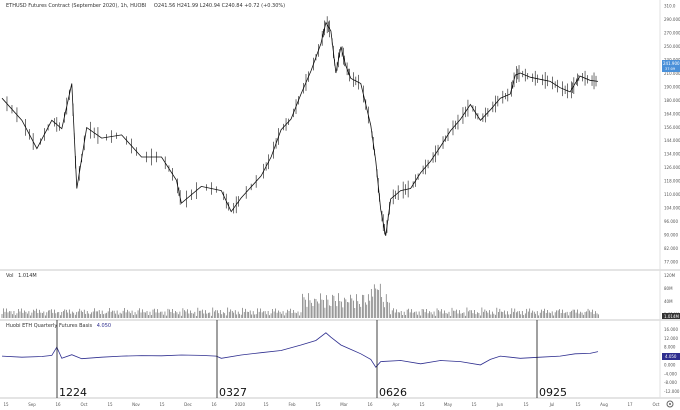 The height and width of the screenshot is (410, 680). Describe the element at coordinates (73, 392) in the screenshot. I see `expiry-label: 1224` at that location.